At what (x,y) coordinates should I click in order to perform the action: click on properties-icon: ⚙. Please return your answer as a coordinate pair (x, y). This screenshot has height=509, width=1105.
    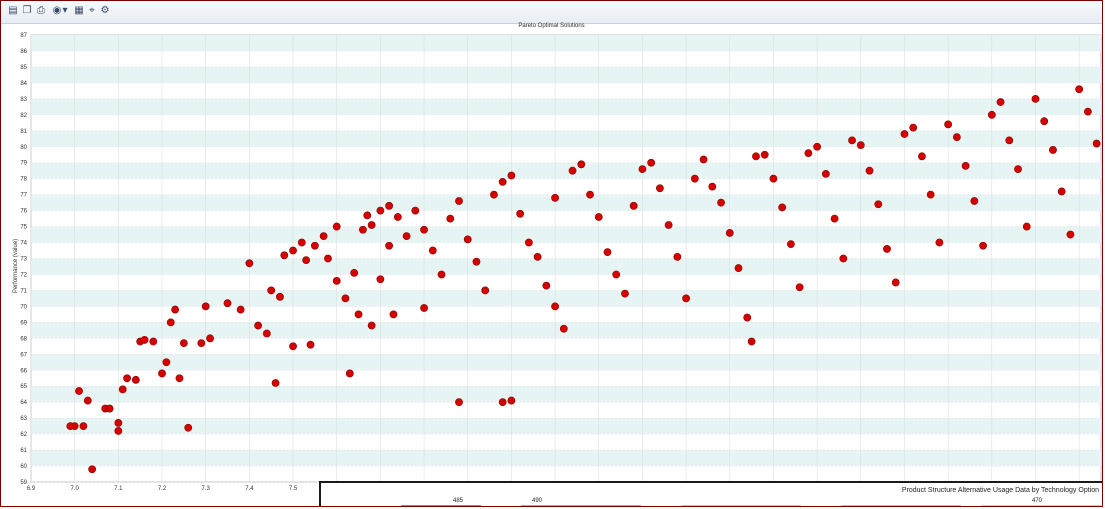
    Looking at the image, I should click on (105, 10).